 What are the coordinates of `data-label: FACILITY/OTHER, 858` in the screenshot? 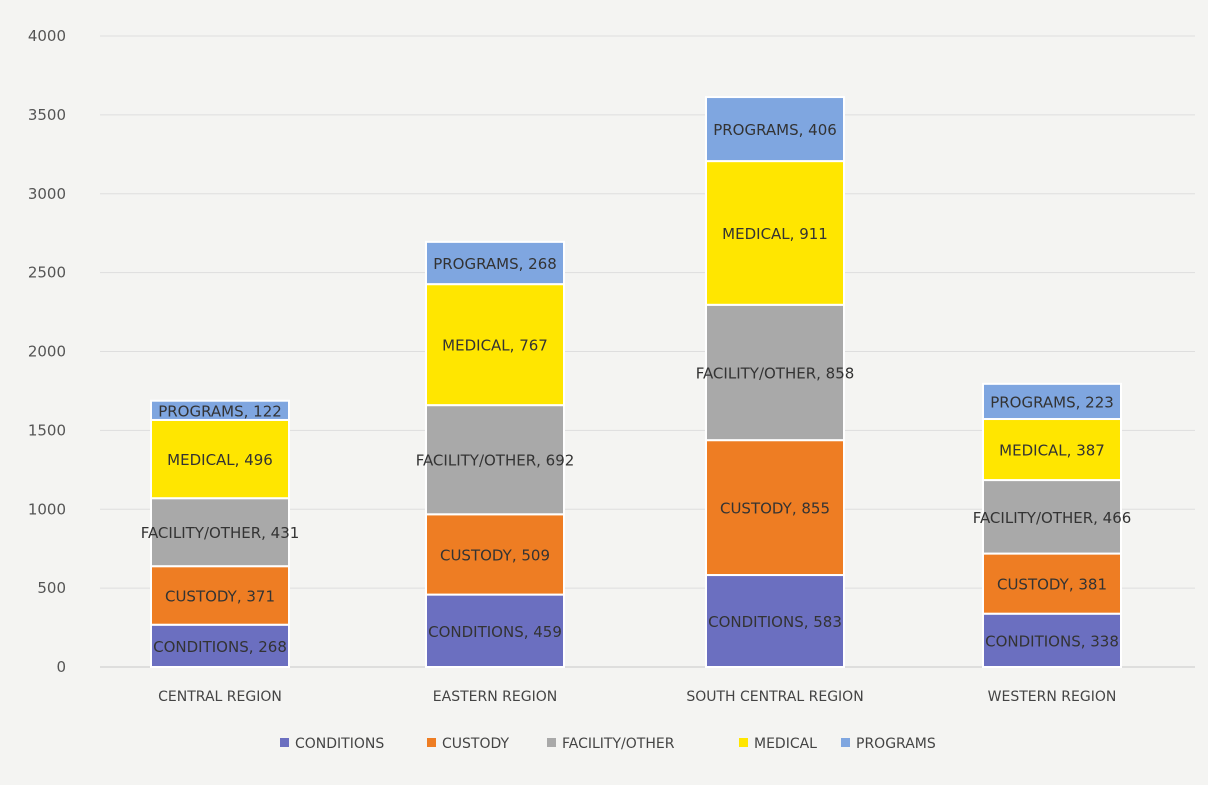 It's located at (775, 373).